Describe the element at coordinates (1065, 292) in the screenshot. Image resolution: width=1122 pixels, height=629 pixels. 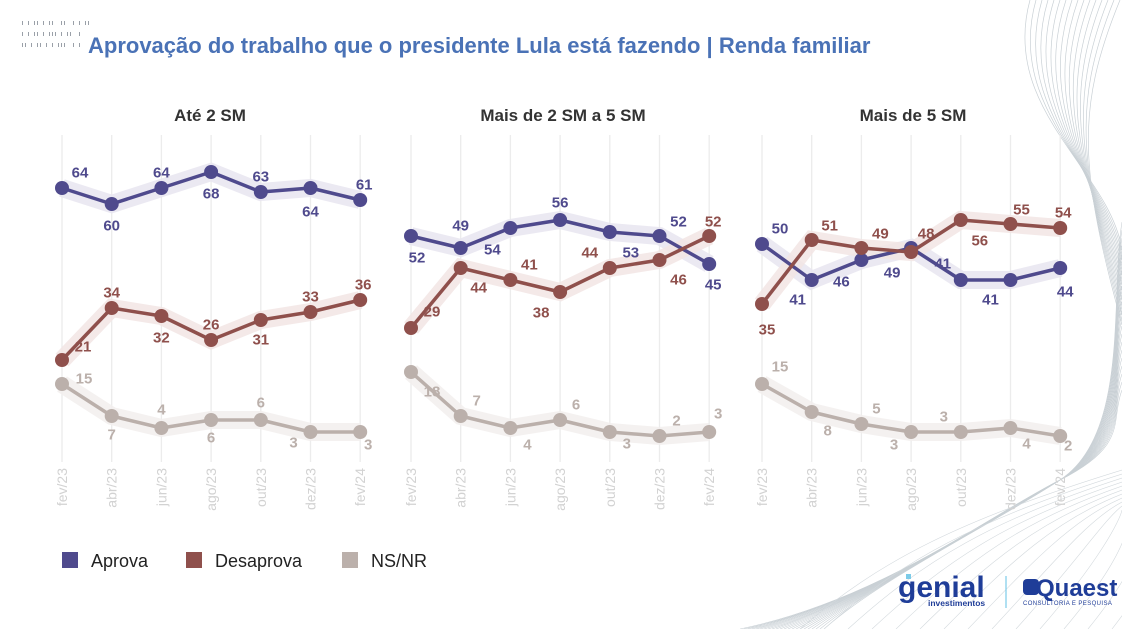
I see `data-label-aprova: 44` at that location.